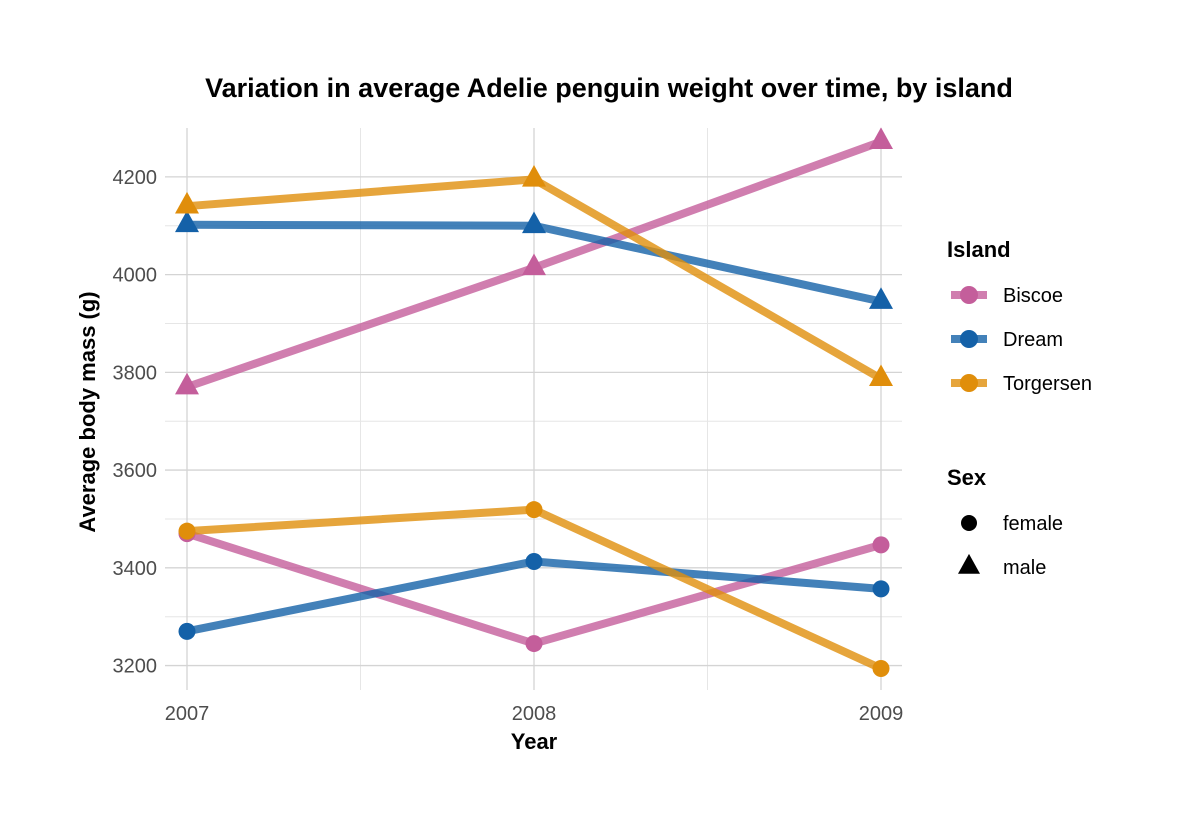 The height and width of the screenshot is (831, 1200). I want to click on y-tick-label: 3200, so click(135, 667).